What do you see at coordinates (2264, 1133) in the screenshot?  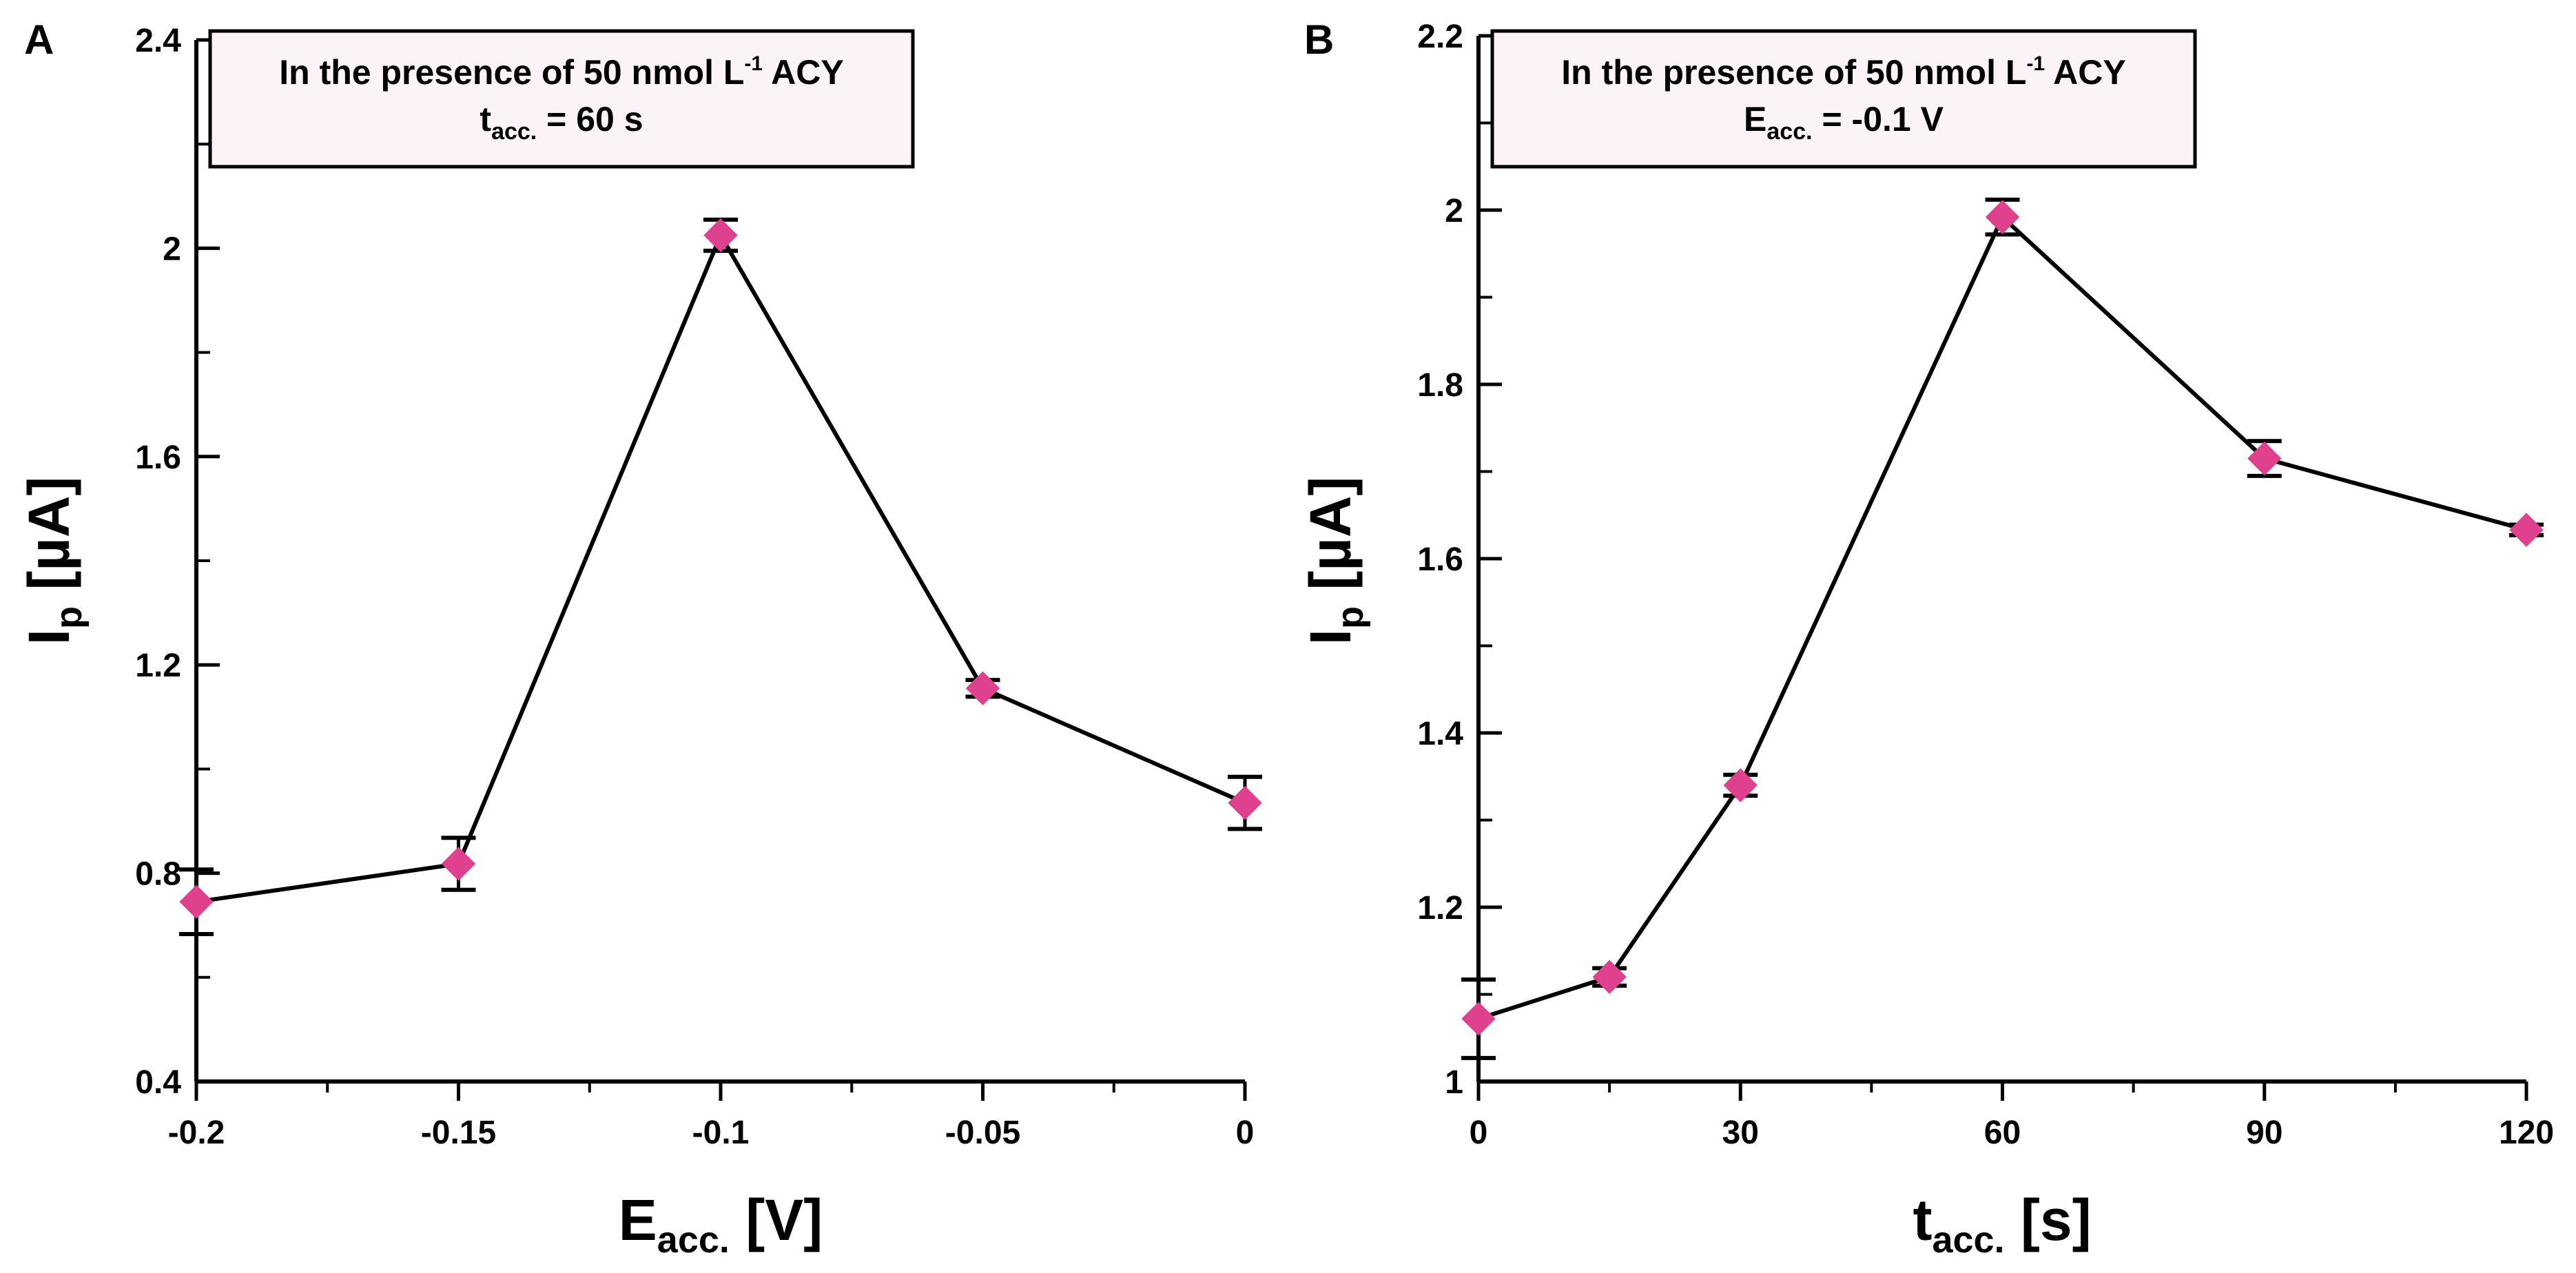 I see `panel-b-x-tick-label: 90` at bounding box center [2264, 1133].